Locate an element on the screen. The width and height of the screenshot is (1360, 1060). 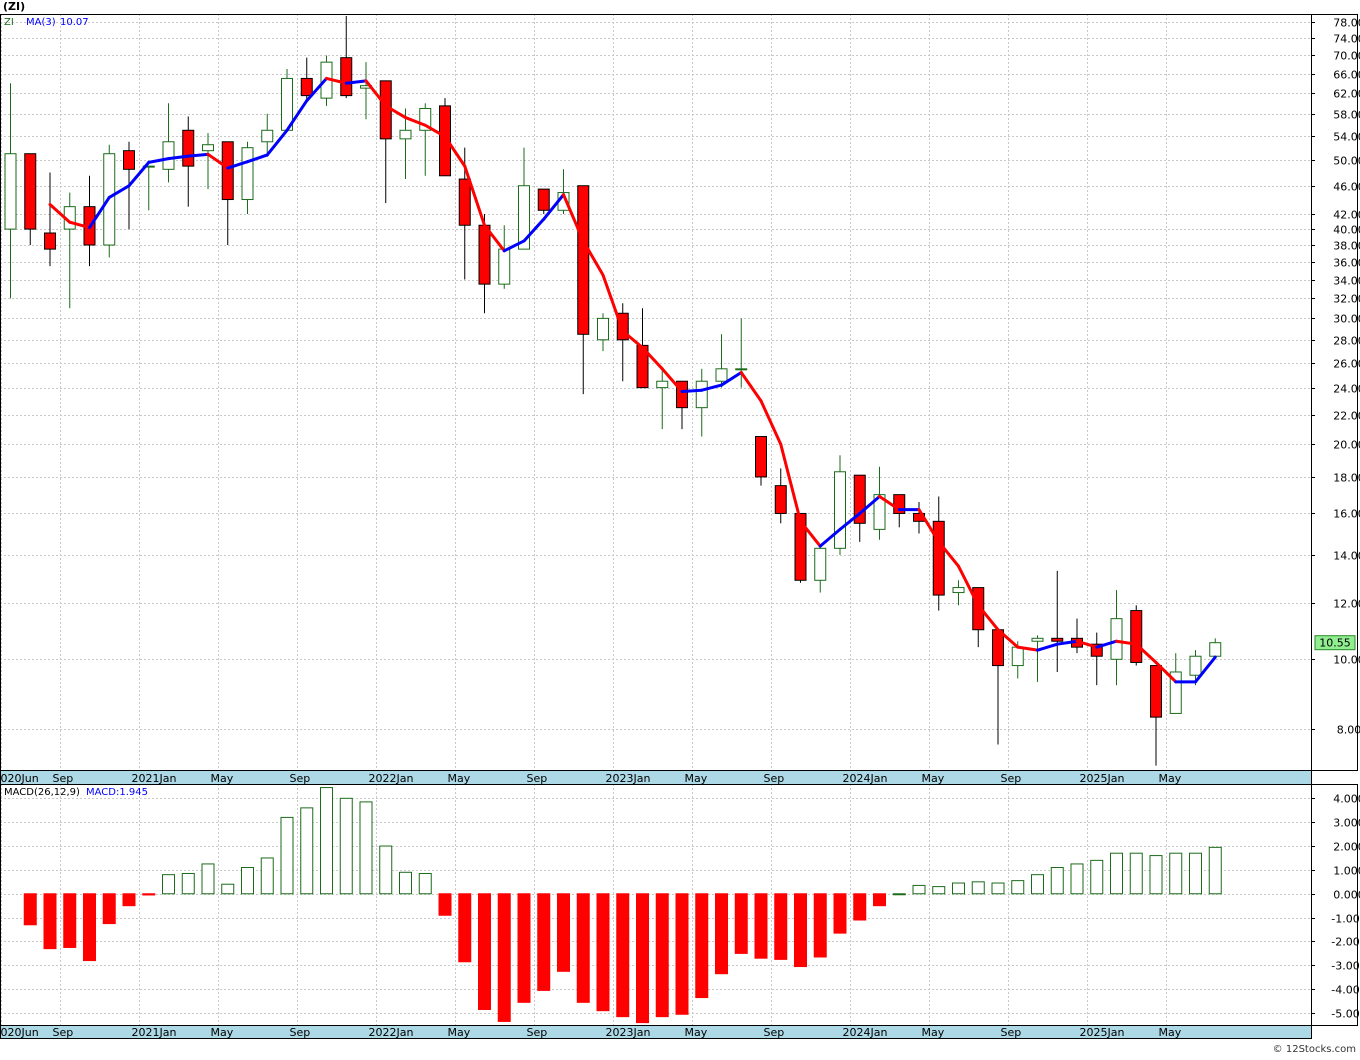
last-price-label: 10.55 is located at coordinates (1335, 643).